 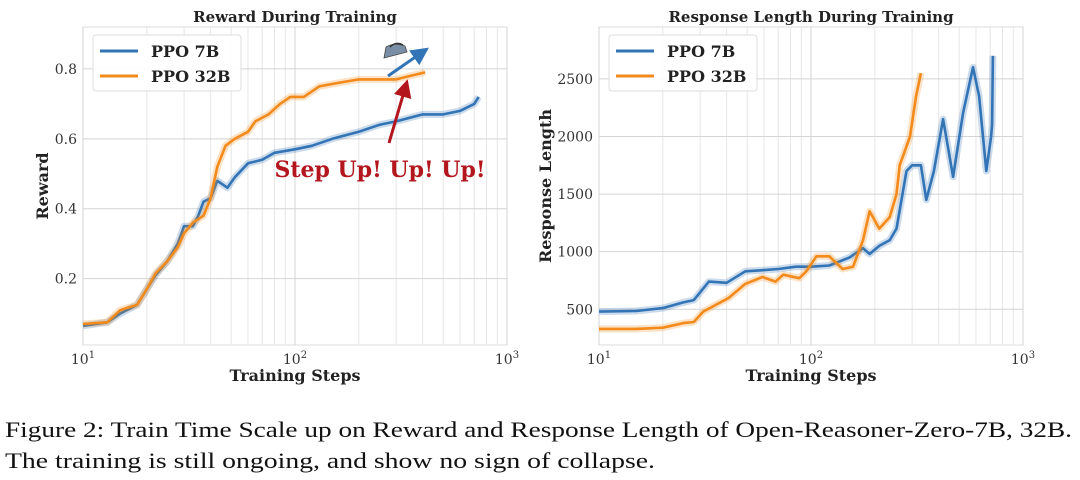 What do you see at coordinates (295, 17) in the screenshot?
I see `chart-title: Reward During Training` at bounding box center [295, 17].